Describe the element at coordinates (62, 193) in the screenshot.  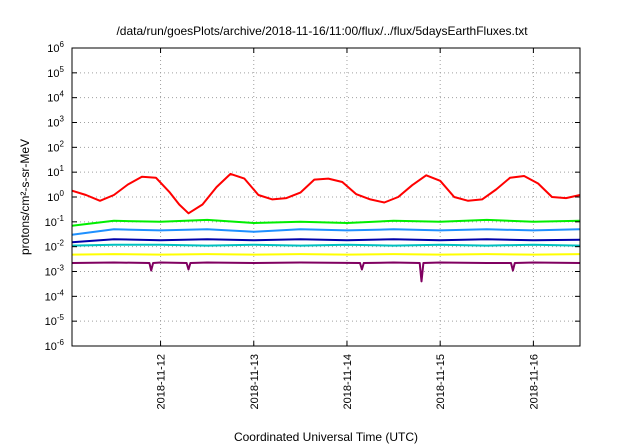
I see `y-tick-exponent: 0` at that location.